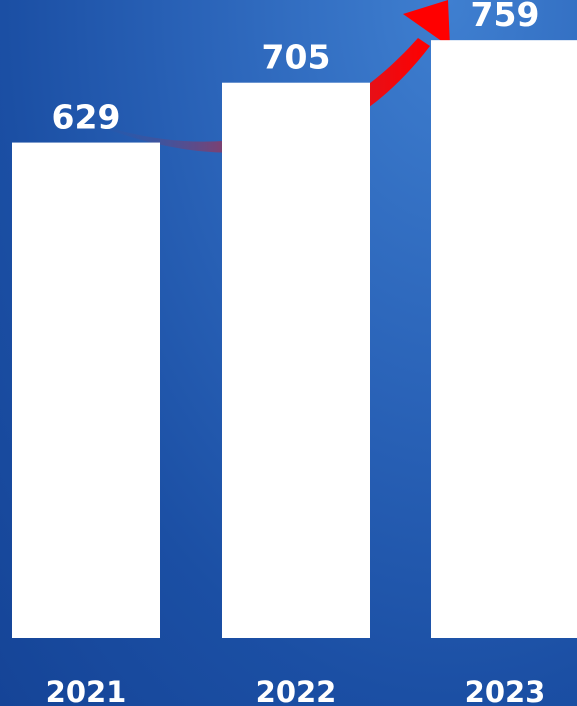  What do you see at coordinates (505, 690) in the screenshot?
I see `category-label-2023: 2023` at bounding box center [505, 690].